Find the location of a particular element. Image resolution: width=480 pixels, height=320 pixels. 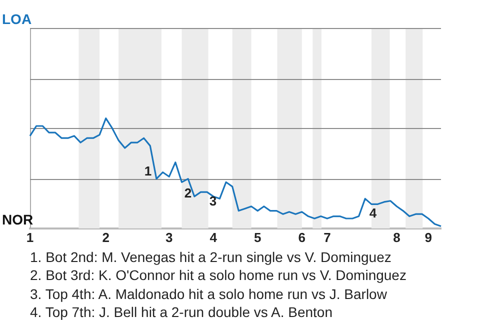

annotation: NOR is located at coordinates (18, 219).